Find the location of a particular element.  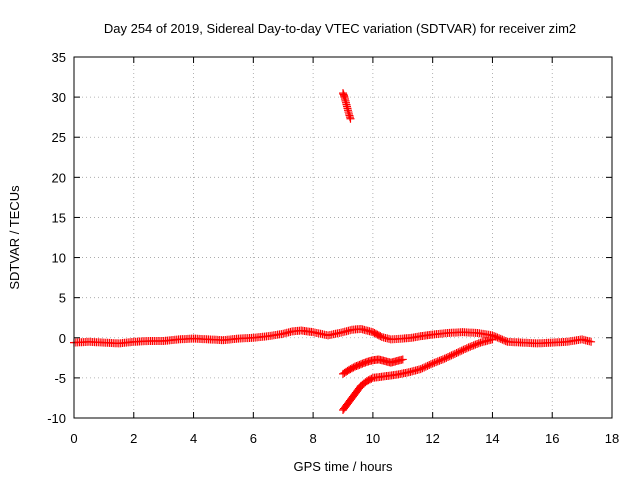

y-tick-label: 20 is located at coordinates (59, 177).